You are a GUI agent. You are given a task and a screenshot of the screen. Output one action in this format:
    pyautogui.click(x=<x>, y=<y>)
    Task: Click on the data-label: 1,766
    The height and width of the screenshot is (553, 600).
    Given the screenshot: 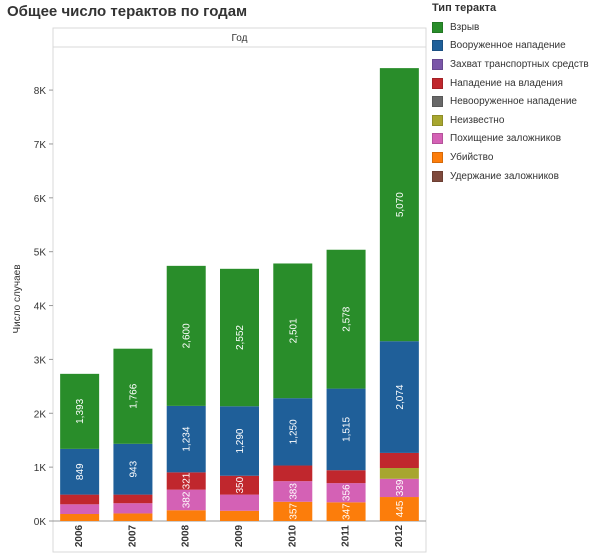 What is the action you would take?
    pyautogui.click(x=133, y=395)
    